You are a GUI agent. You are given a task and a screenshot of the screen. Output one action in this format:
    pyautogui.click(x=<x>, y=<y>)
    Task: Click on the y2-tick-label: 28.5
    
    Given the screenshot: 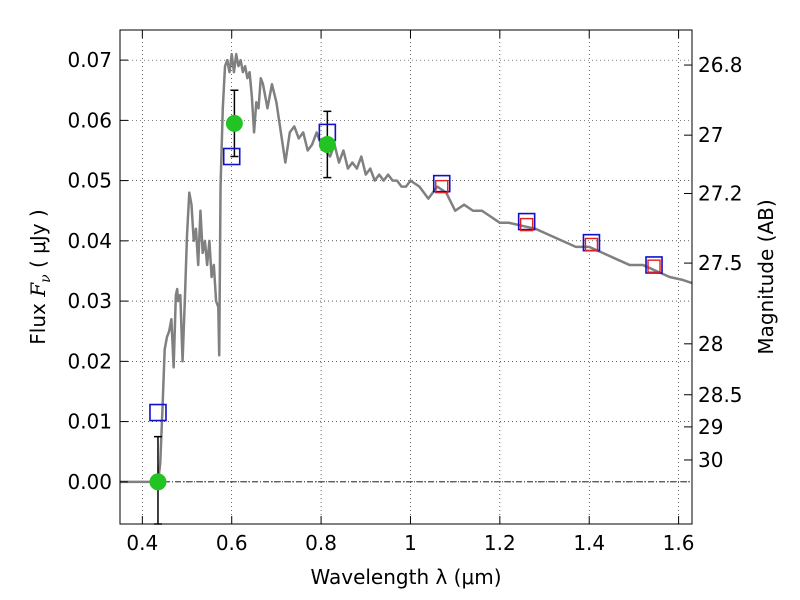 What is the action you would take?
    pyautogui.click(x=720, y=395)
    